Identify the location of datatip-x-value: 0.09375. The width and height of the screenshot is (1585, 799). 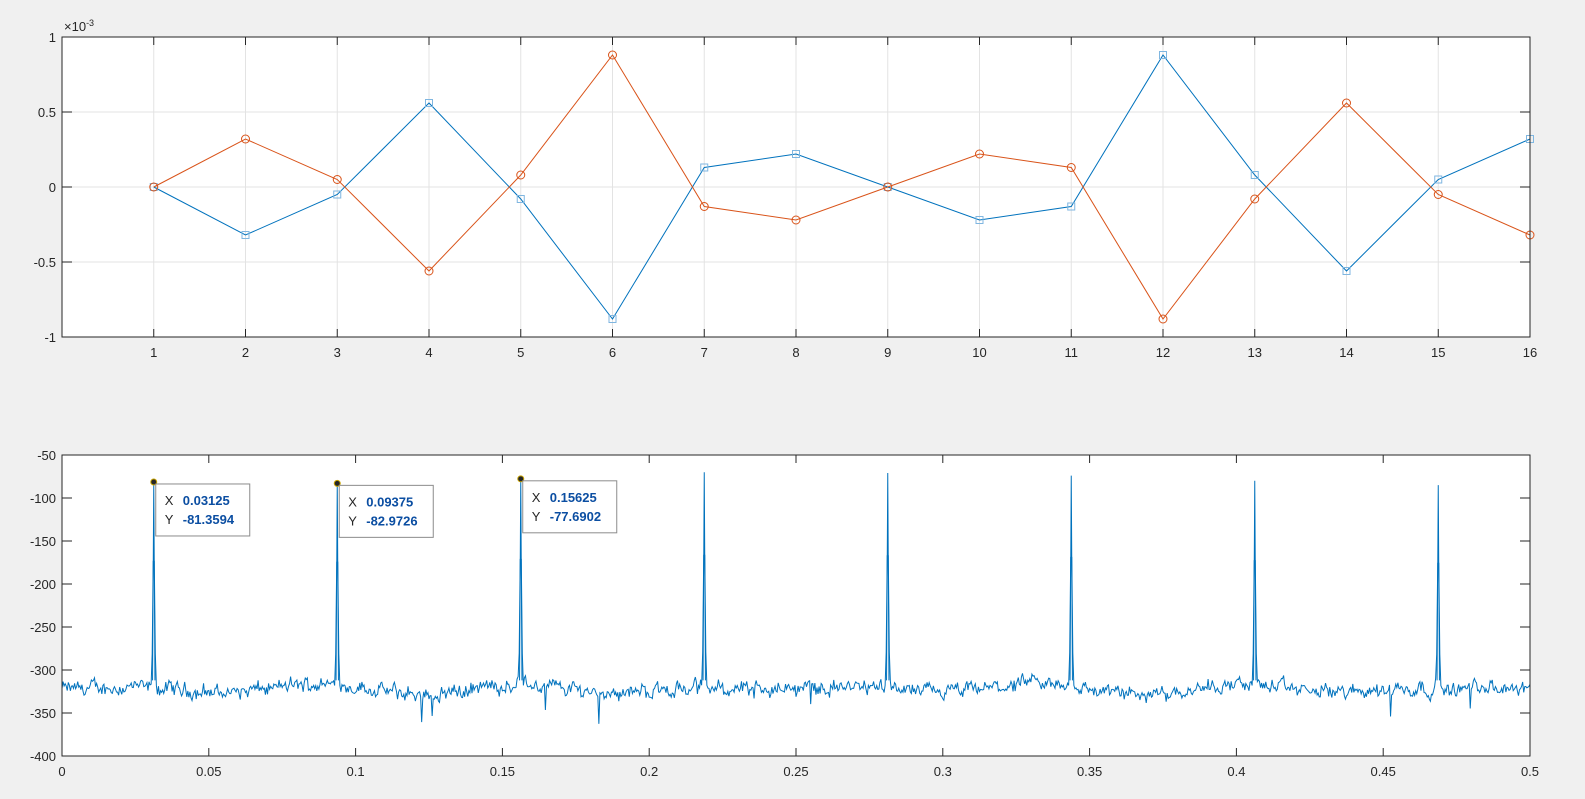
(389, 501).